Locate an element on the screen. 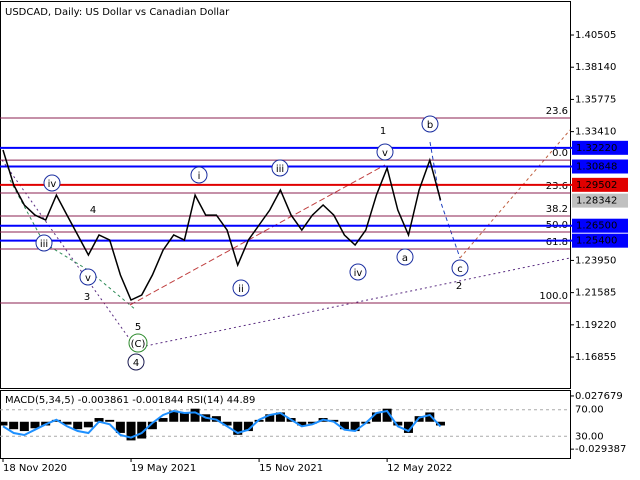  y-tick-label: 1.16855 is located at coordinates (595, 357).